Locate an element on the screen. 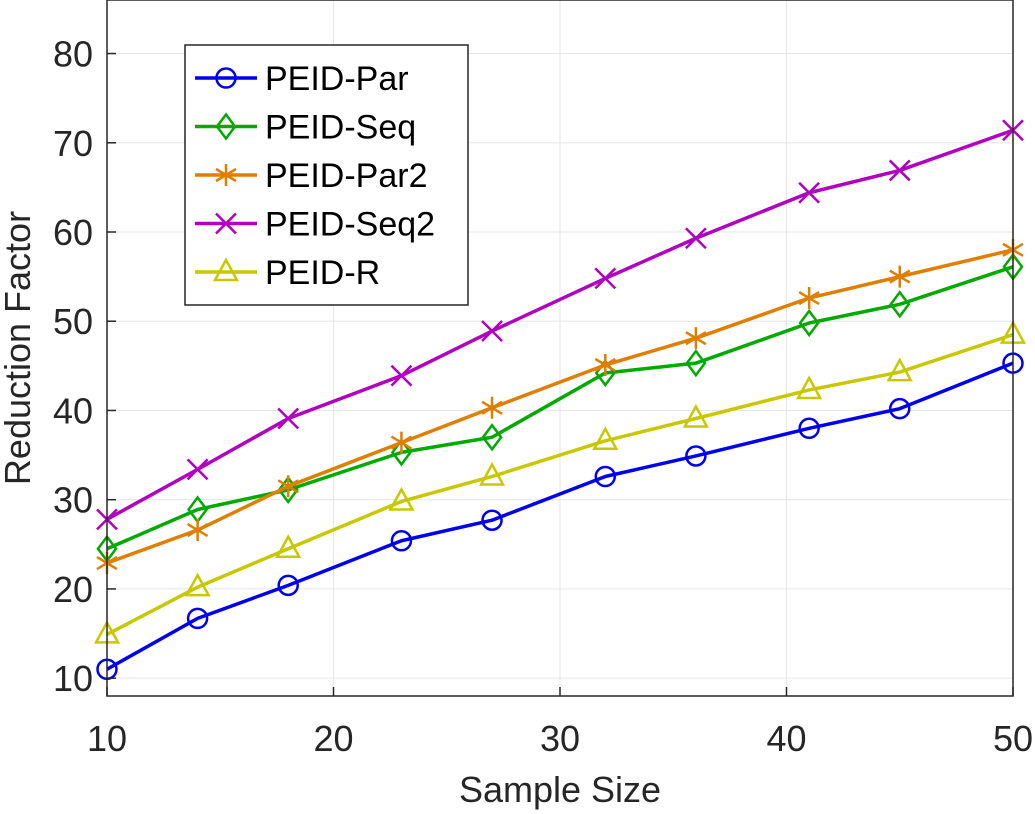  y-tick-label: 60 is located at coordinates (73, 232).